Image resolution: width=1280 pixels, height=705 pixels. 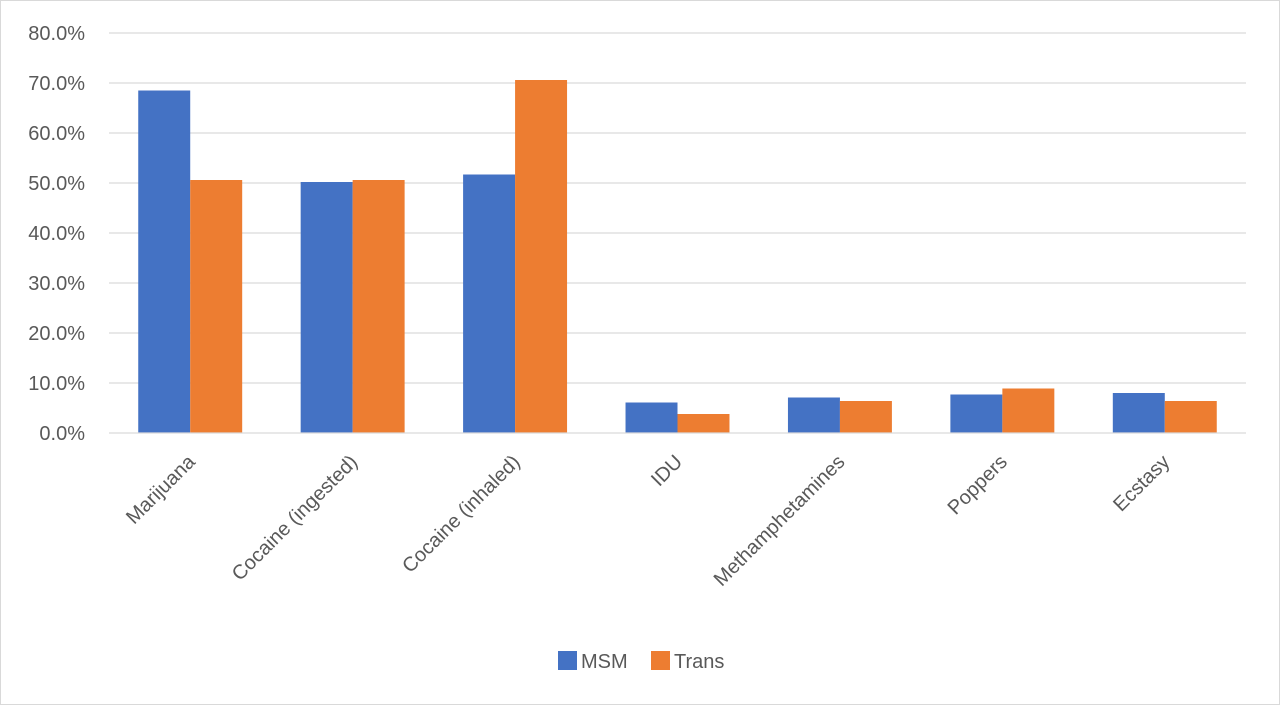 I want to click on y-tick-label: 60.0%, so click(x=56, y=134).